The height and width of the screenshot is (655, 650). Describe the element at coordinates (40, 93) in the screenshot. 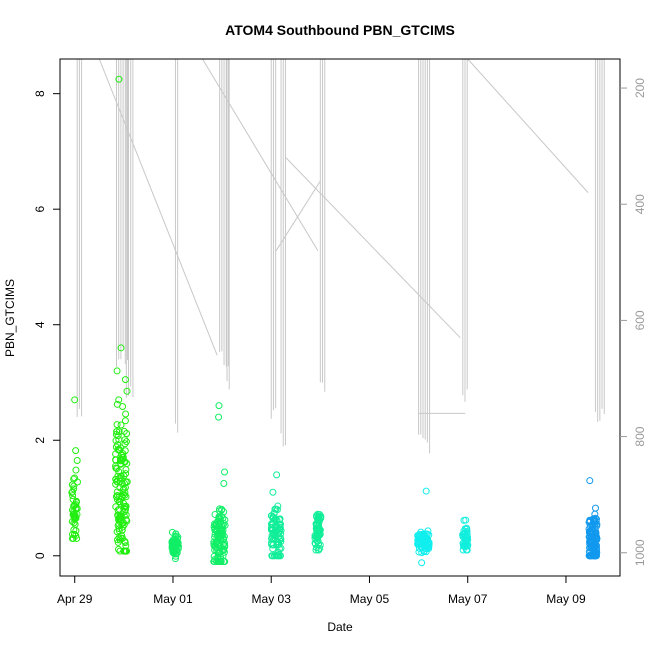

I see `y-tick-label: 8` at that location.